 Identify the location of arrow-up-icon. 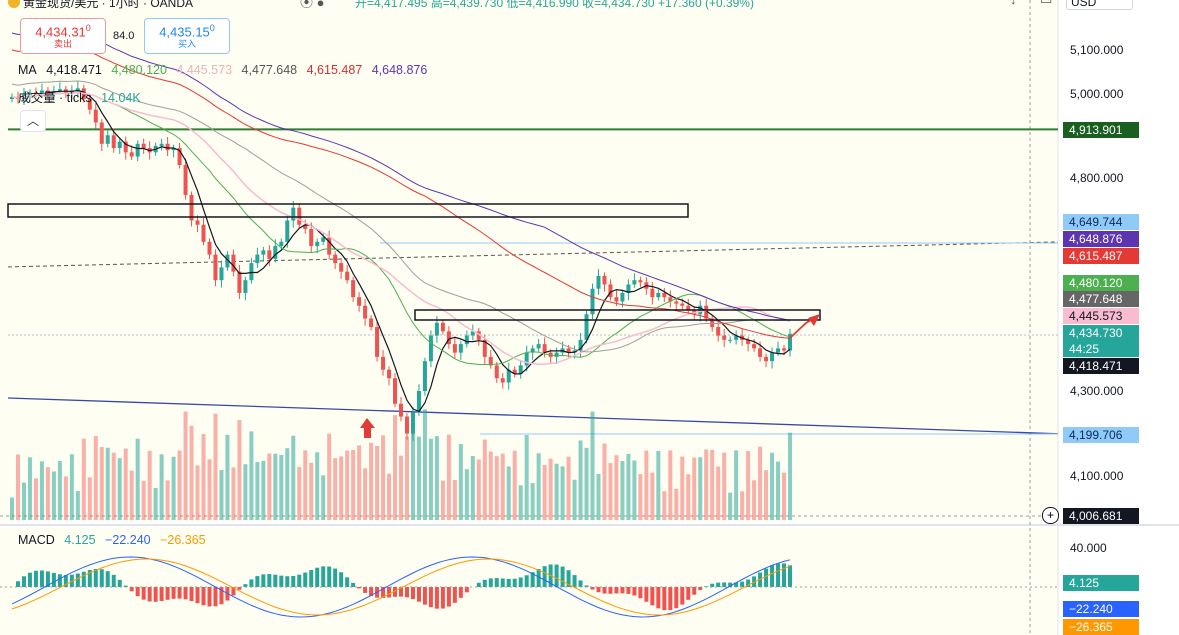
(367, 428).